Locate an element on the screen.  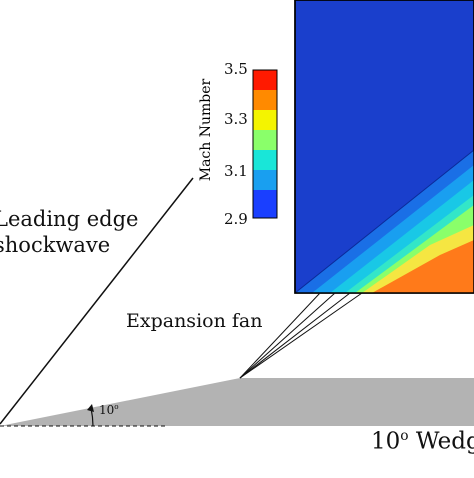
wedge-label: 10o Wedge is located at coordinates (422, 441).